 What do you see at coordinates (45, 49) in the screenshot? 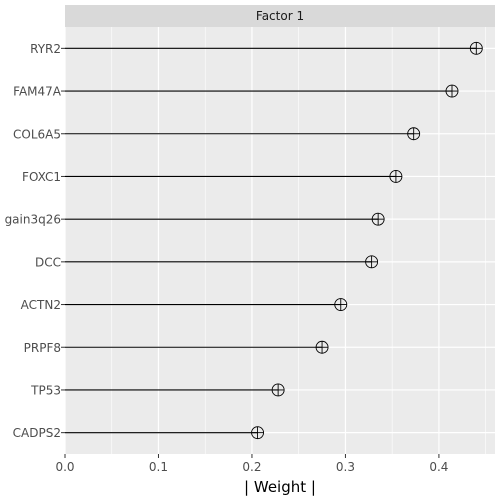
I see `y-tick-label-ryr2: RYR2` at bounding box center [45, 49].